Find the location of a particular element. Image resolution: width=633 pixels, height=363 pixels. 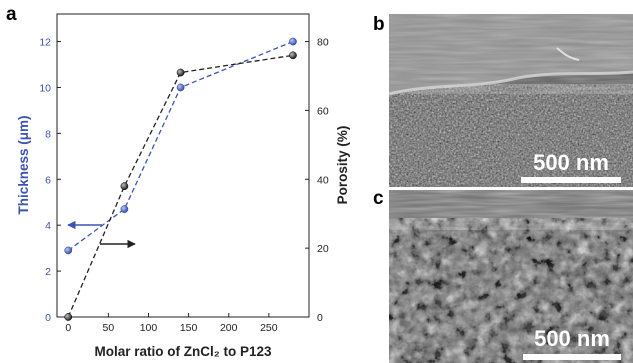

left-tick-label: 8 is located at coordinates (48, 134).